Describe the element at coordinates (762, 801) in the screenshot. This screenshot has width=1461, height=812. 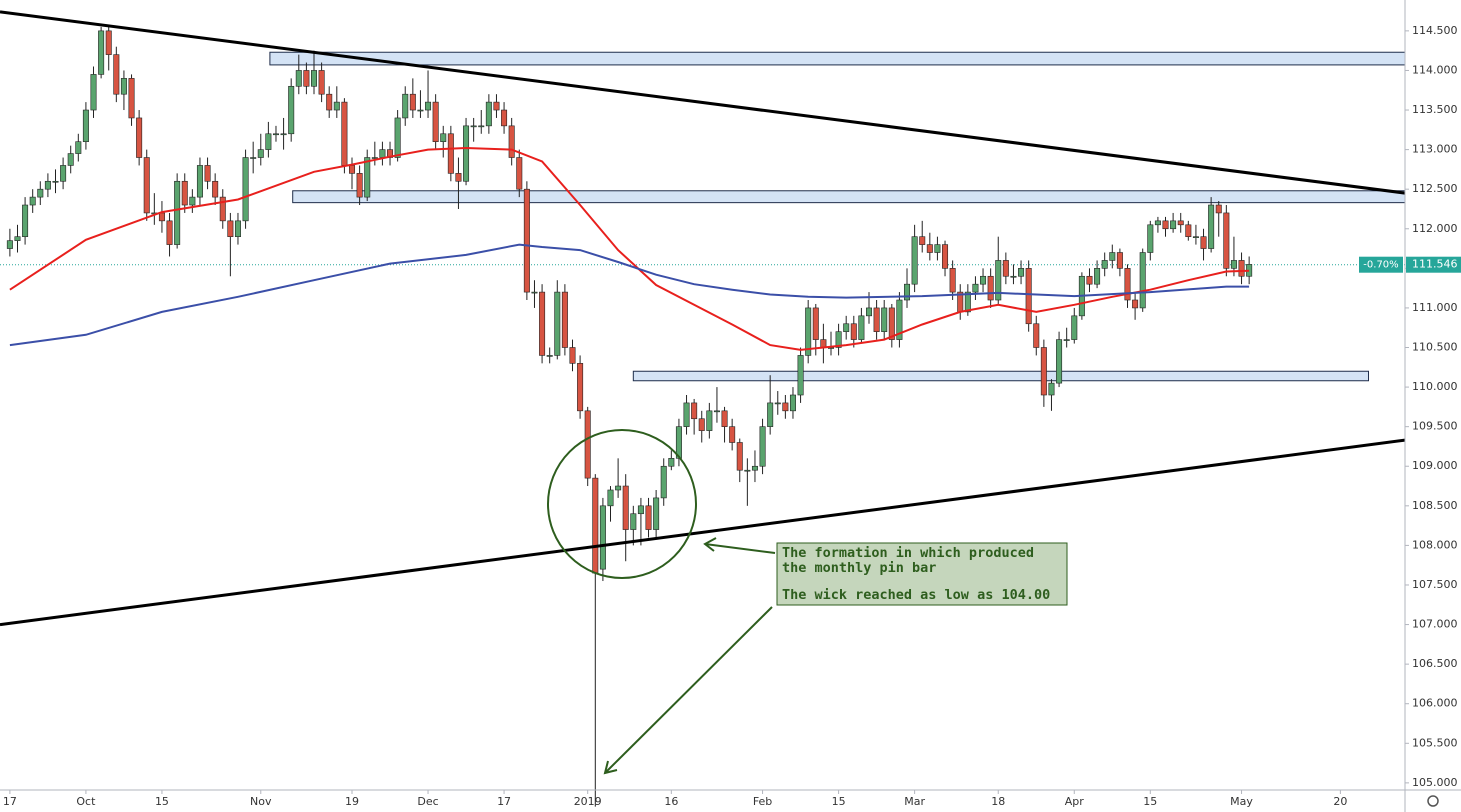
I see `x-tick-label: Feb` at that location.